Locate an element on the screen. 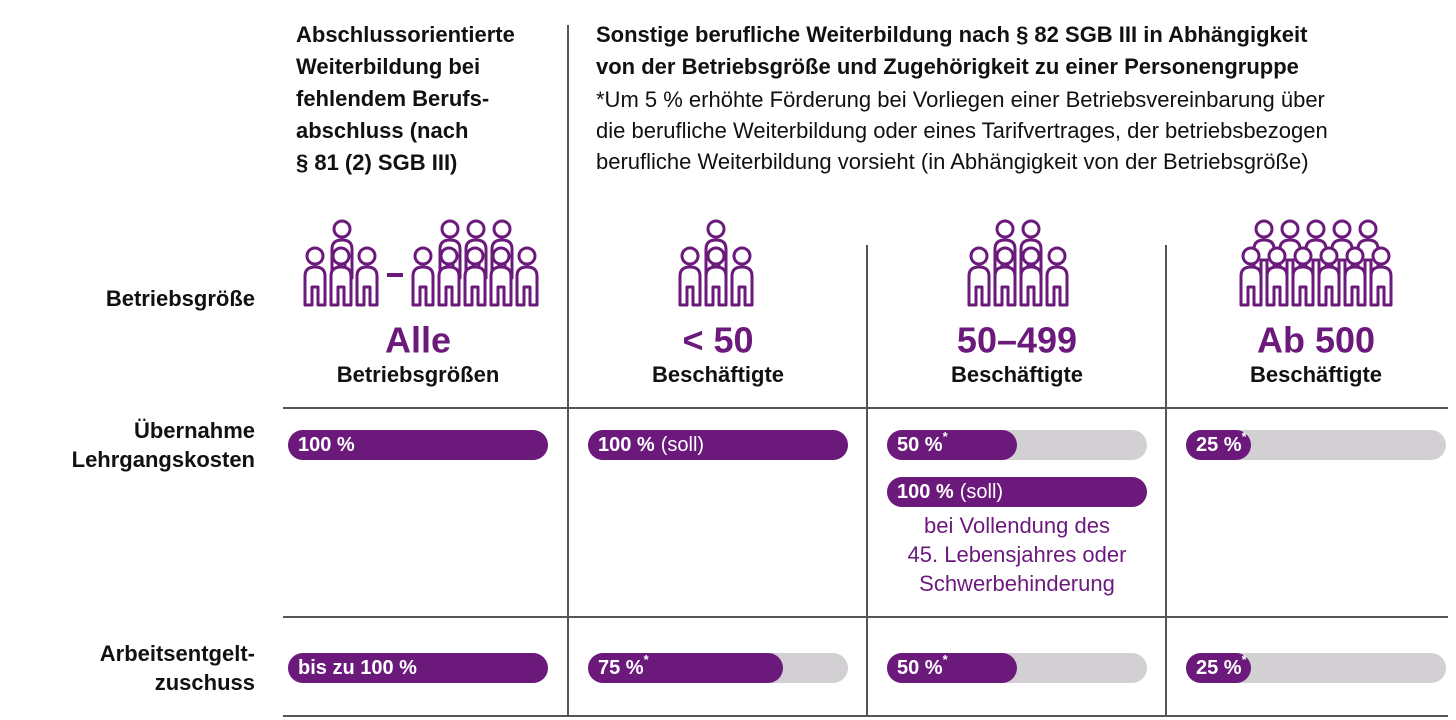  size-value: 50–499 is located at coordinates (1017, 340).